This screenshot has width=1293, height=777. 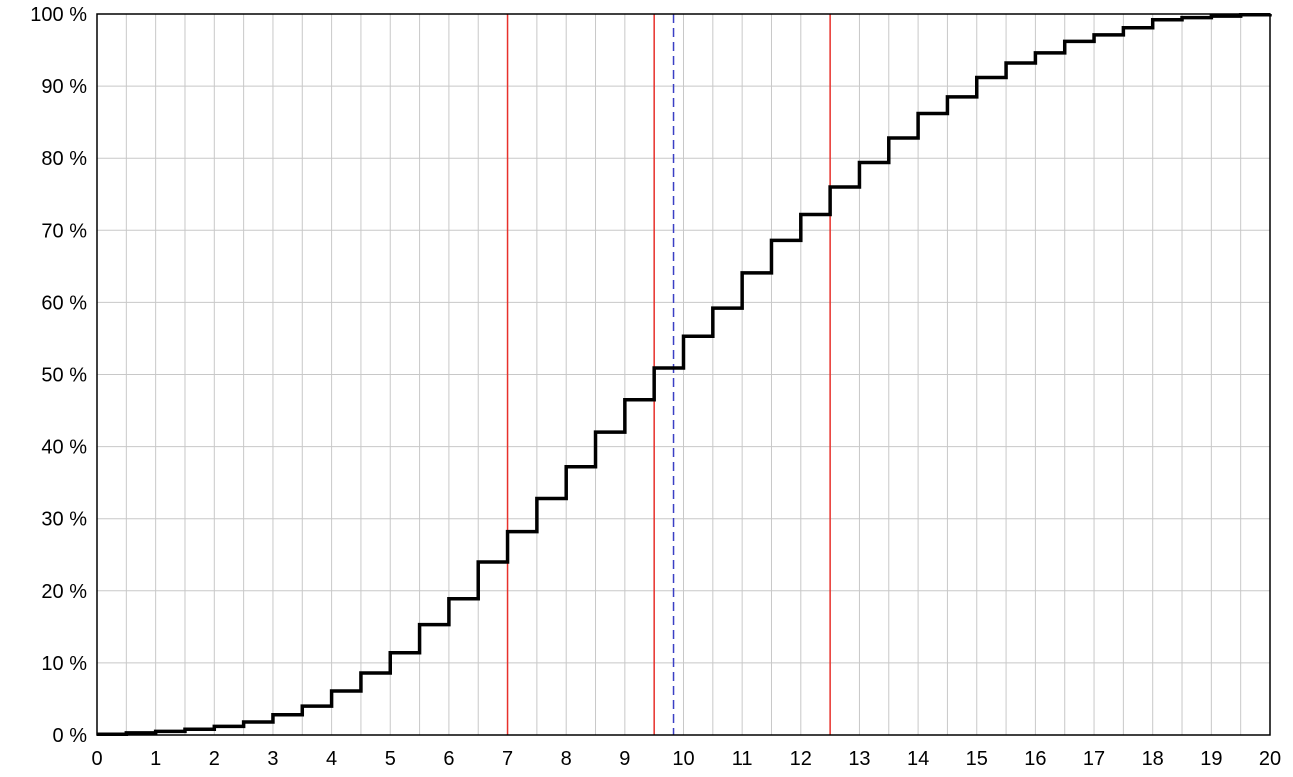 What do you see at coordinates (1211, 759) in the screenshot?
I see `x-tick-label: 19` at bounding box center [1211, 759].